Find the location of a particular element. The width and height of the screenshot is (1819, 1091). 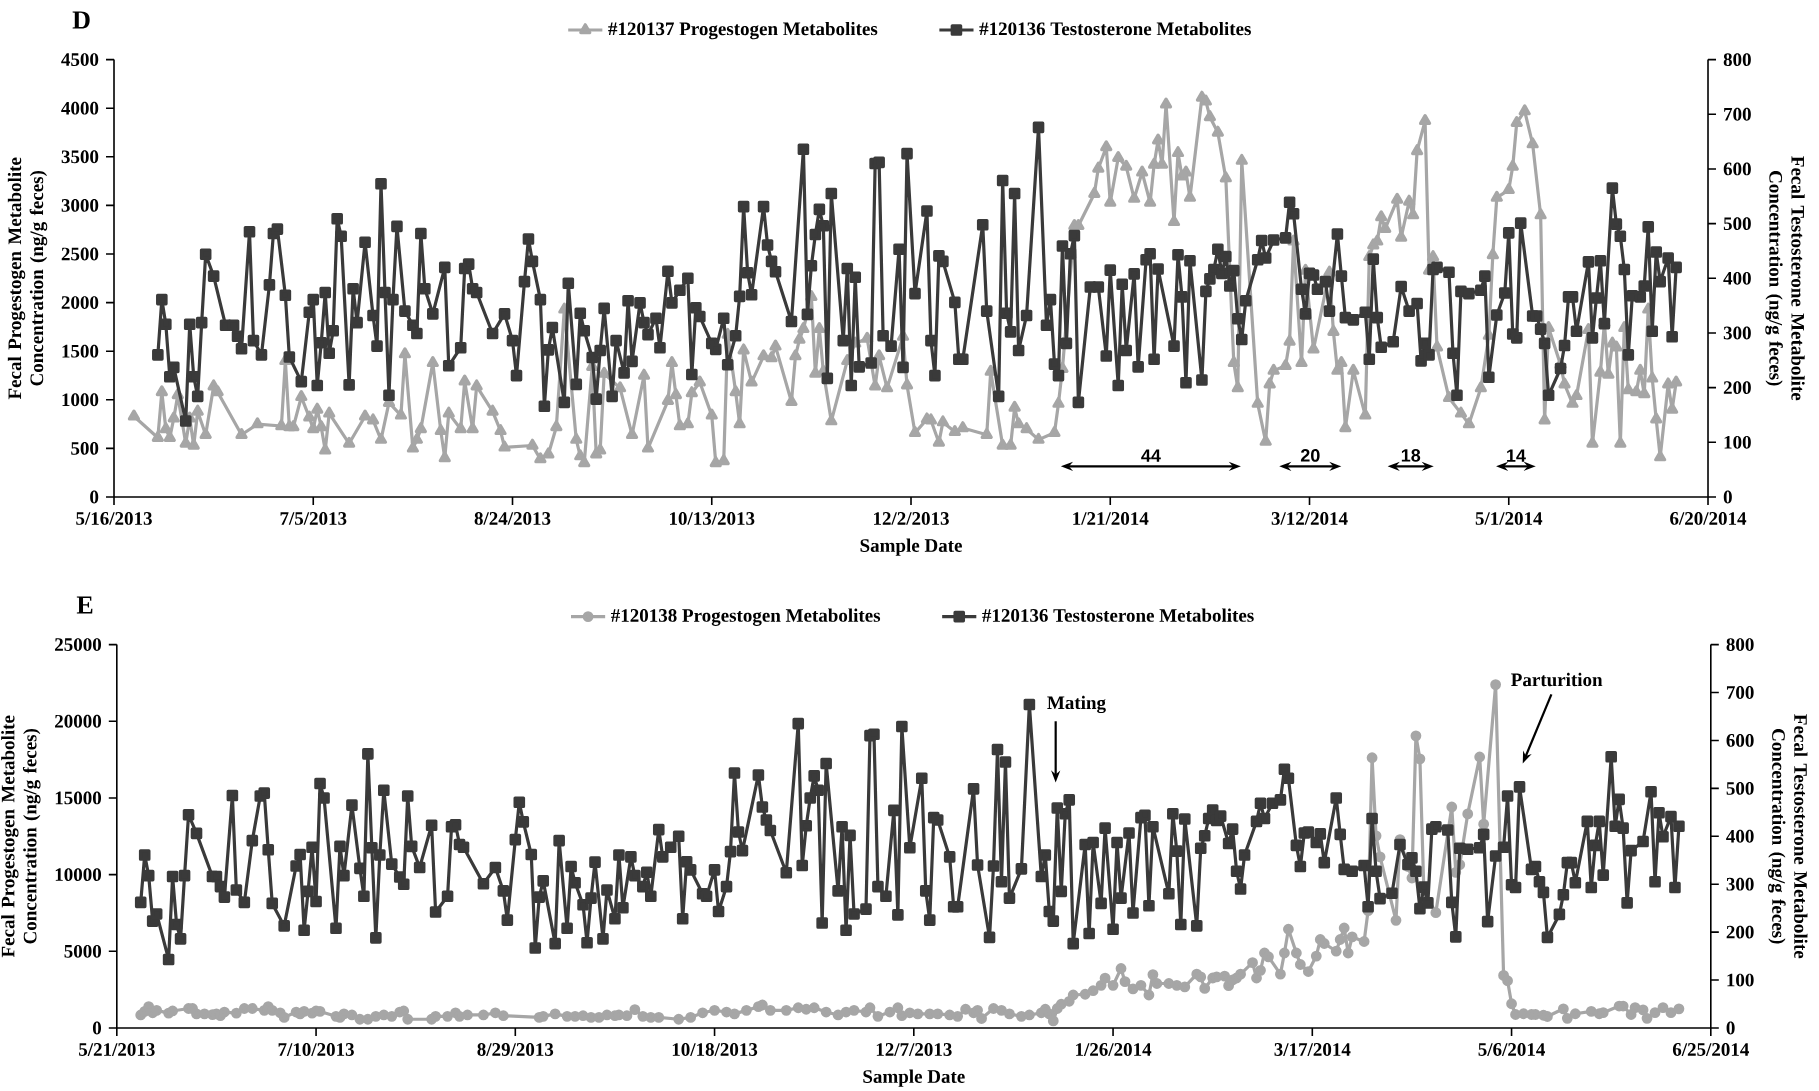

y-tick-label: 3000 is located at coordinates (80, 205).